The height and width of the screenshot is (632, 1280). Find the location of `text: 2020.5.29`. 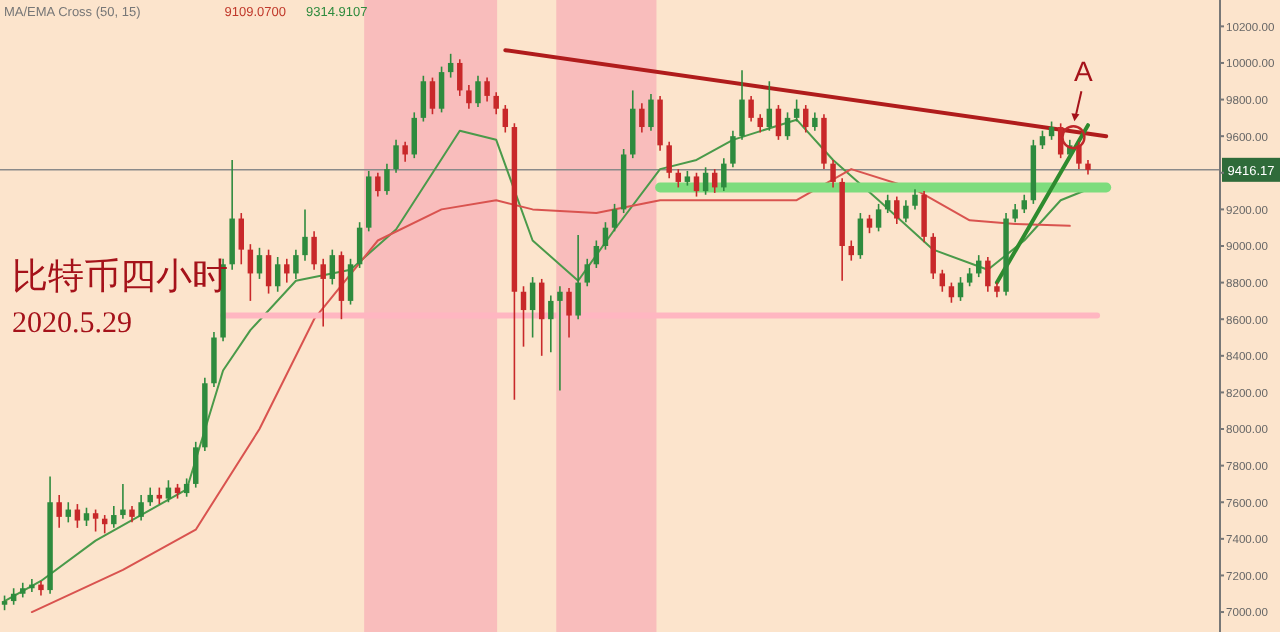

text: 2020.5.29 is located at coordinates (72, 324).